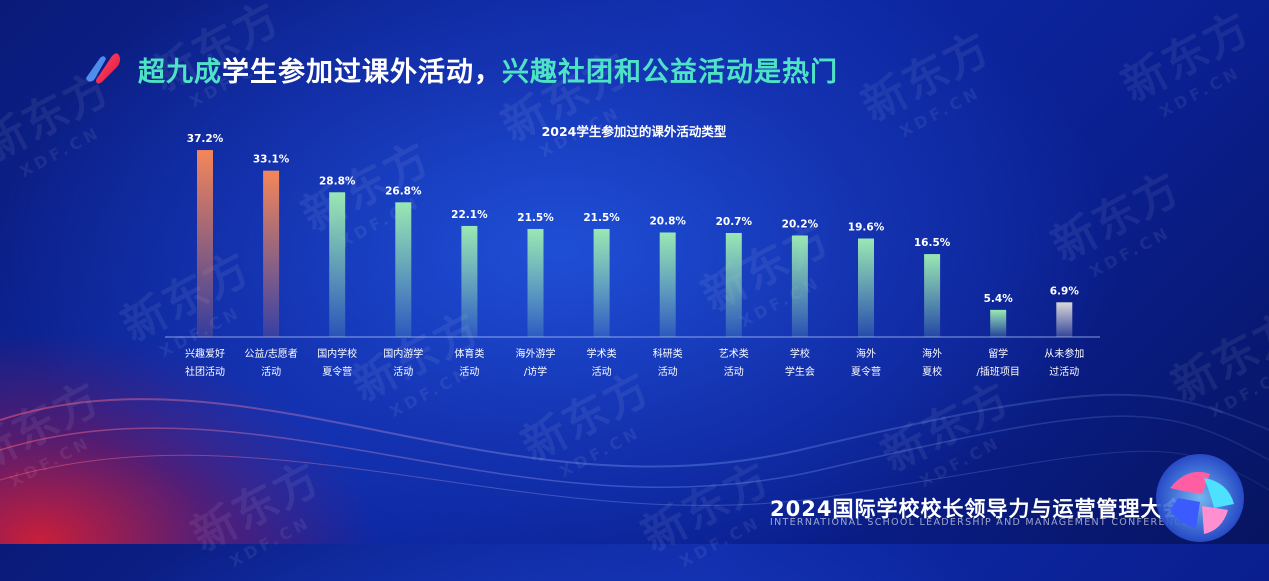 The image size is (1269, 581). Describe the element at coordinates (866, 353) in the screenshot. I see `category-label-10-line-0: 海外` at that location.